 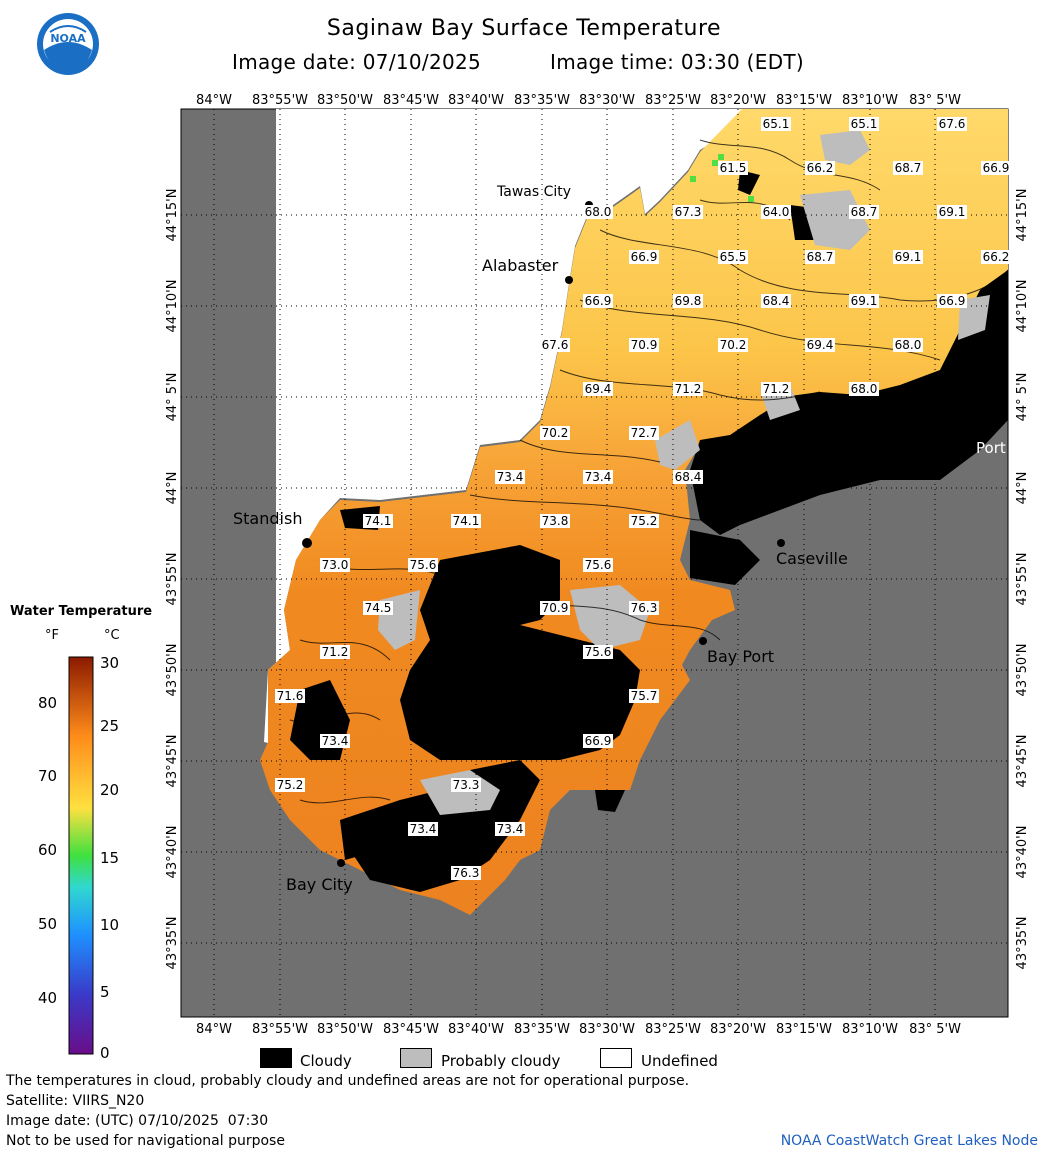 What do you see at coordinates (267, 518) in the screenshot?
I see `city-label-standish: Standish` at bounding box center [267, 518].